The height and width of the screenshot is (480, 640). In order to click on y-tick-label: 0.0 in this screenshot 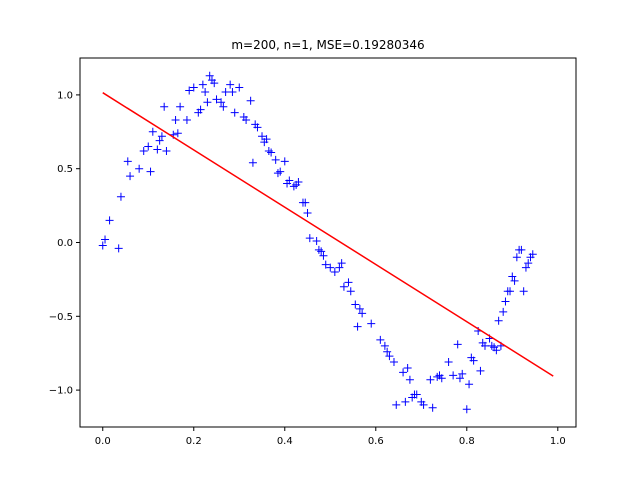, I will do `click(65, 243)`.